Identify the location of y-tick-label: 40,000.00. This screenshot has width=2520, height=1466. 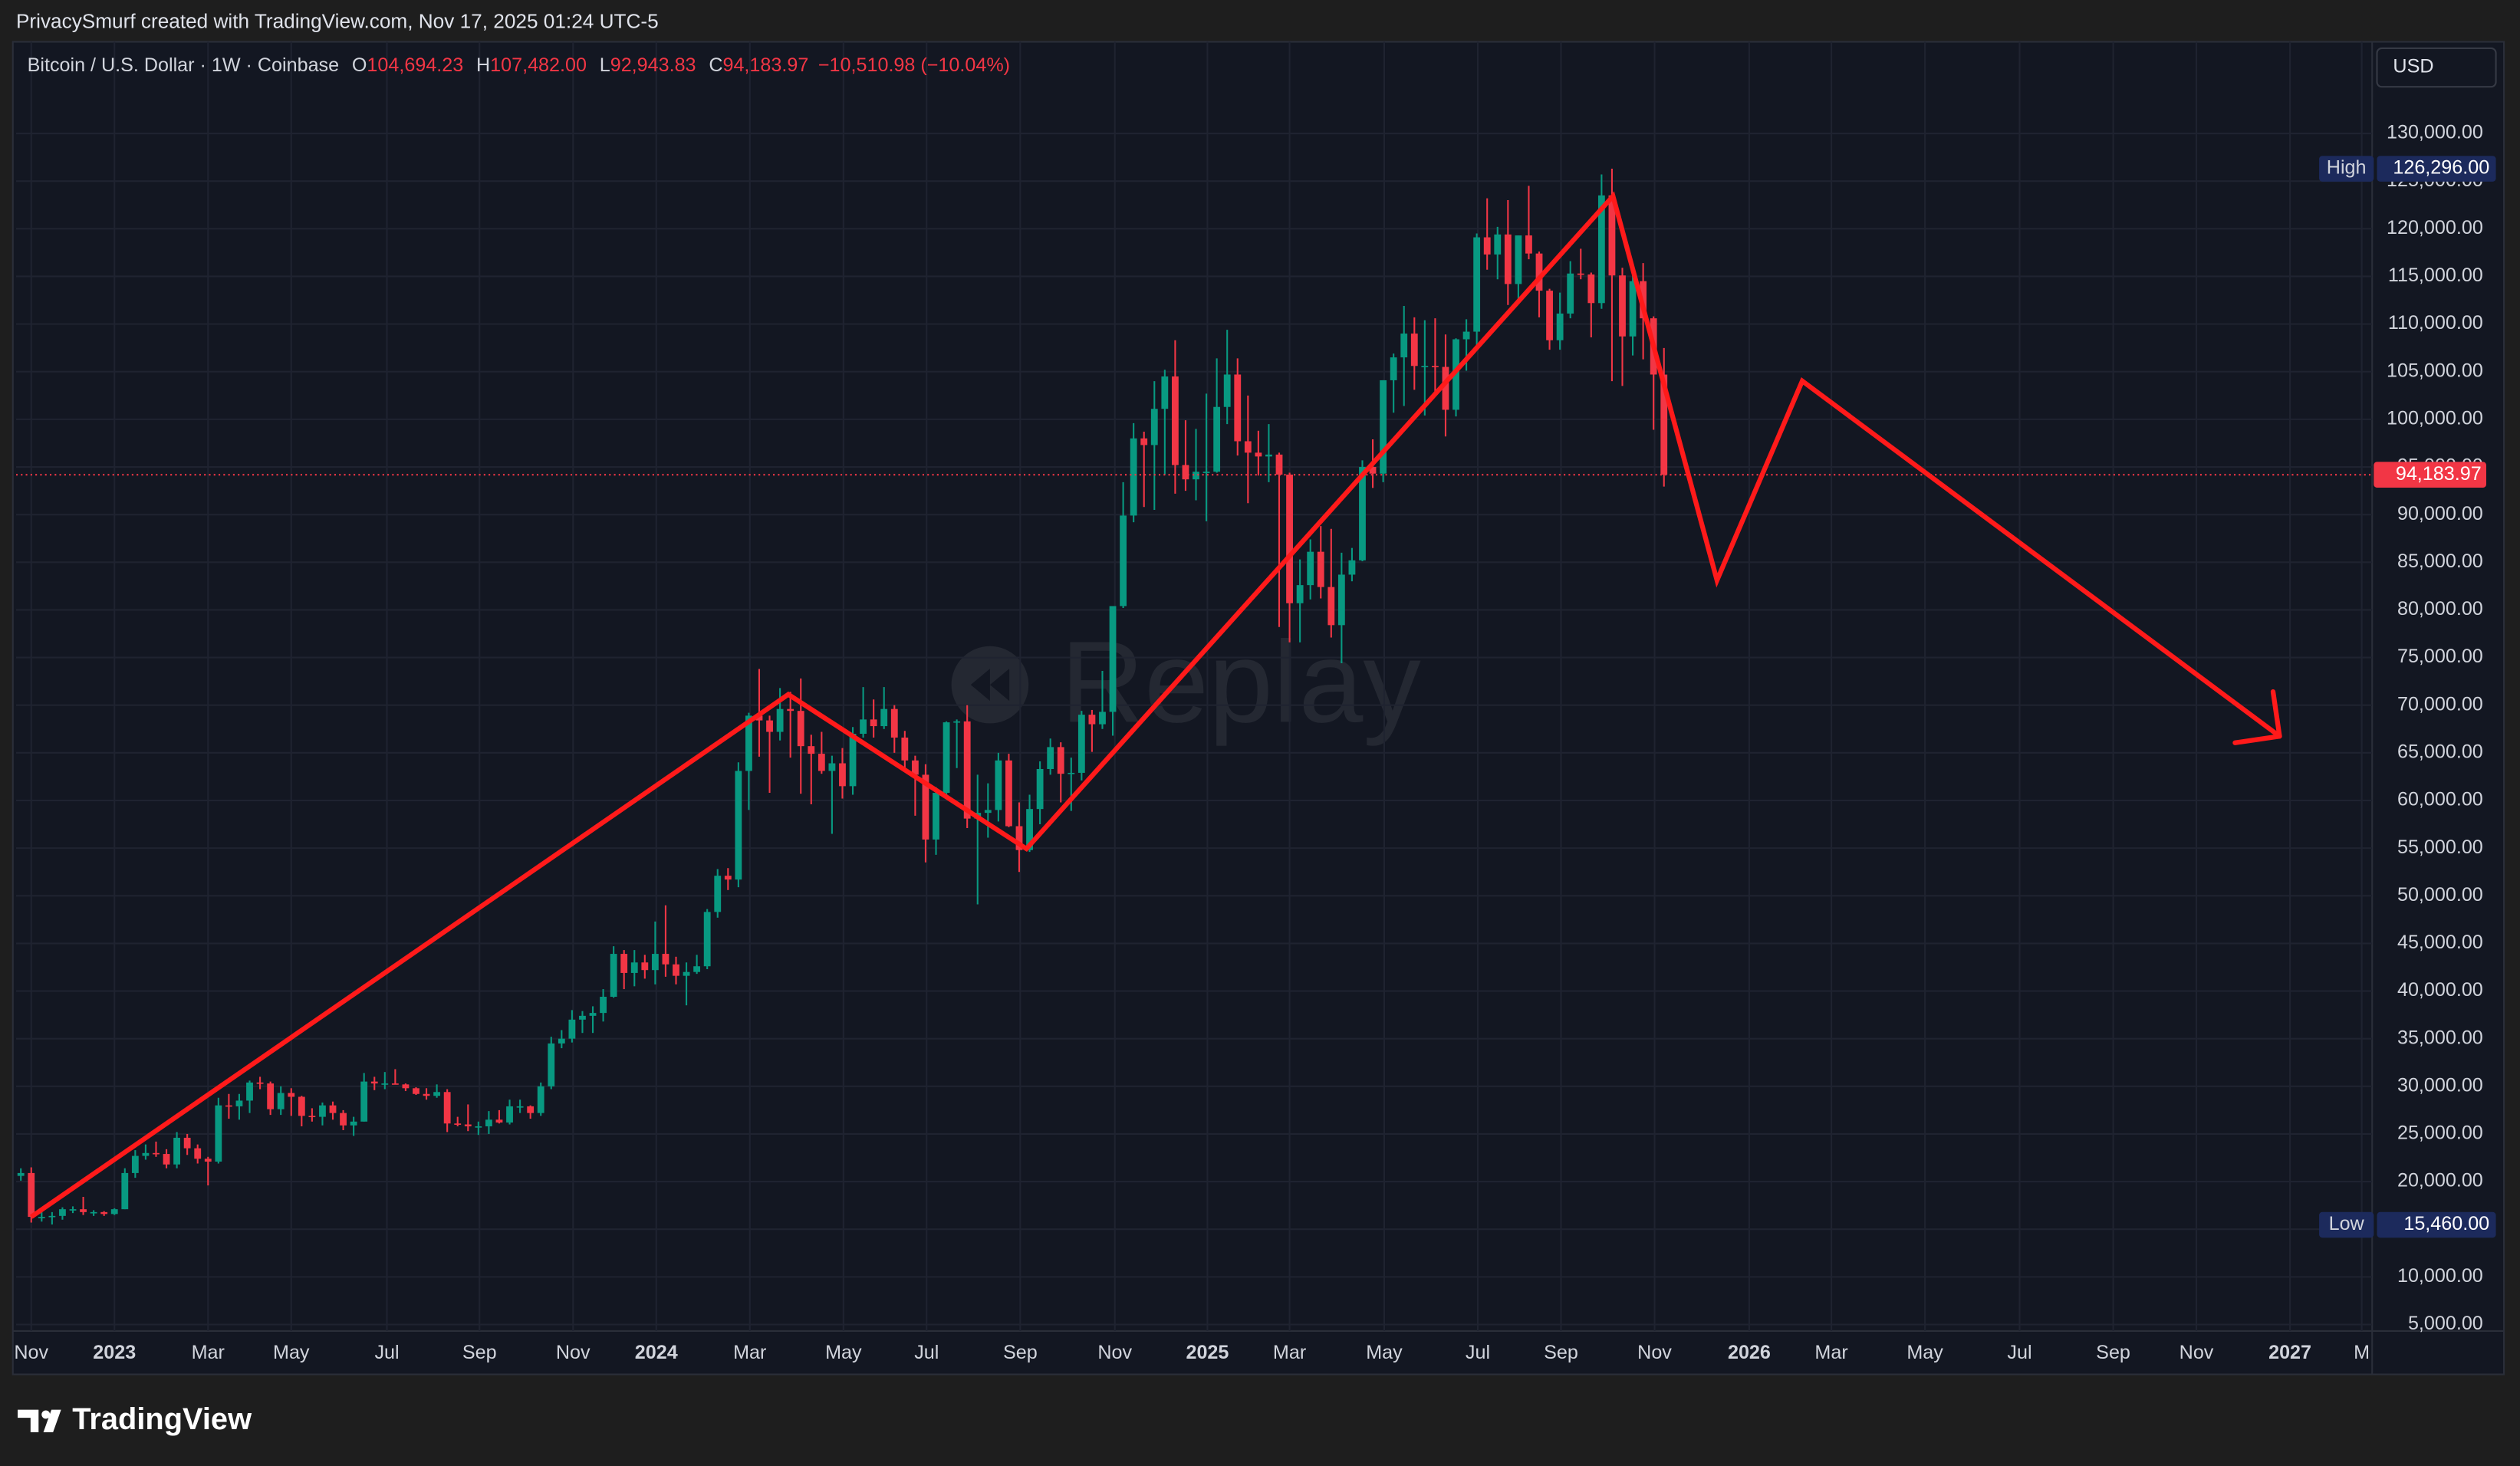
(2440, 990).